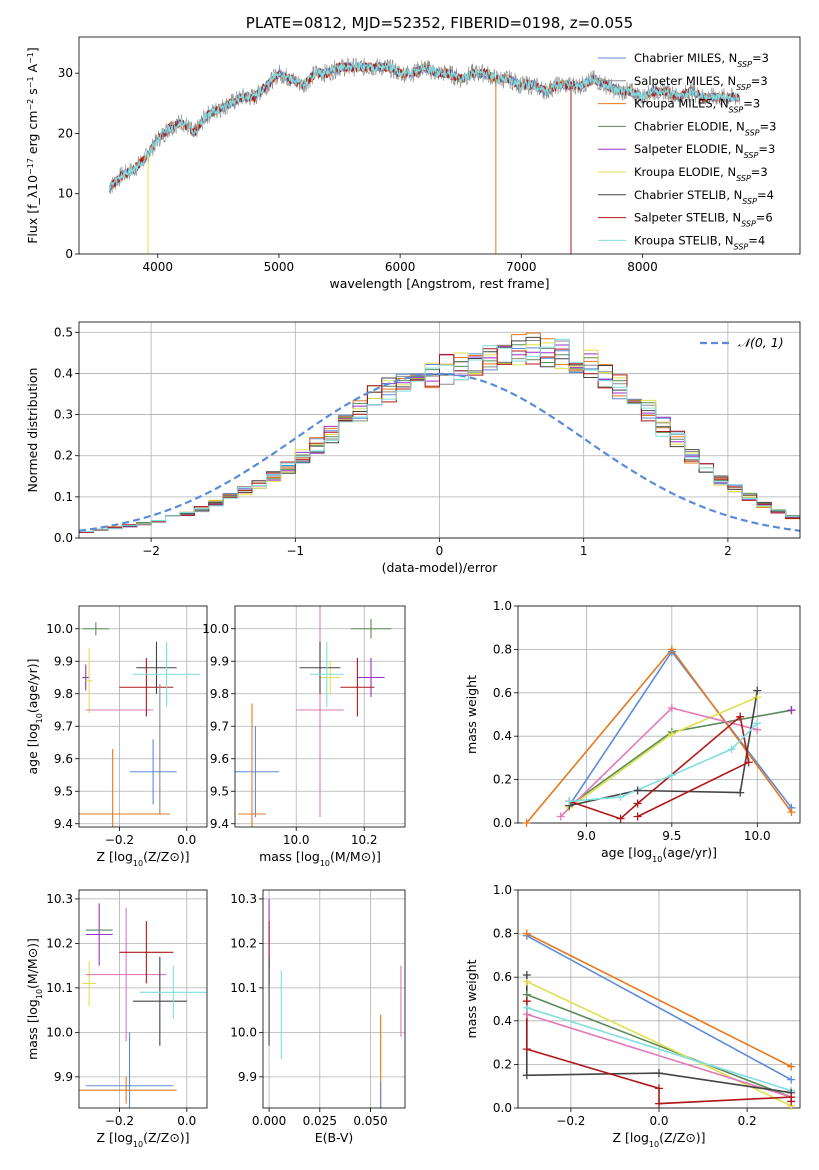 Image resolution: width=819 pixels, height=1170 pixels. What do you see at coordinates (703, 220) in the screenshot?
I see `legend-label: Salpeter STELIB, NSSP=6` at bounding box center [703, 220].